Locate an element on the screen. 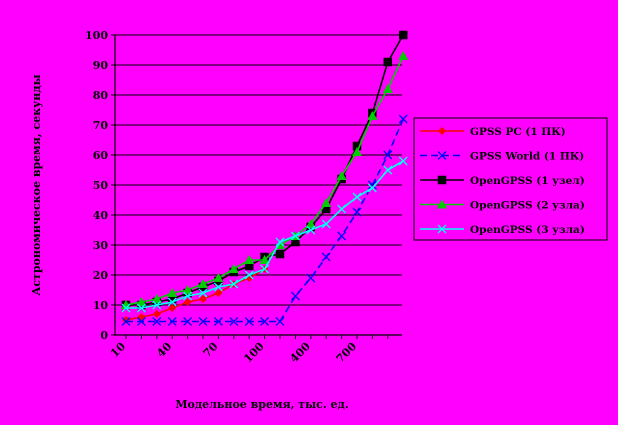 This screenshot has width=618, height=425. legend-label: OpenGPSS (2 узла) is located at coordinates (527, 206).